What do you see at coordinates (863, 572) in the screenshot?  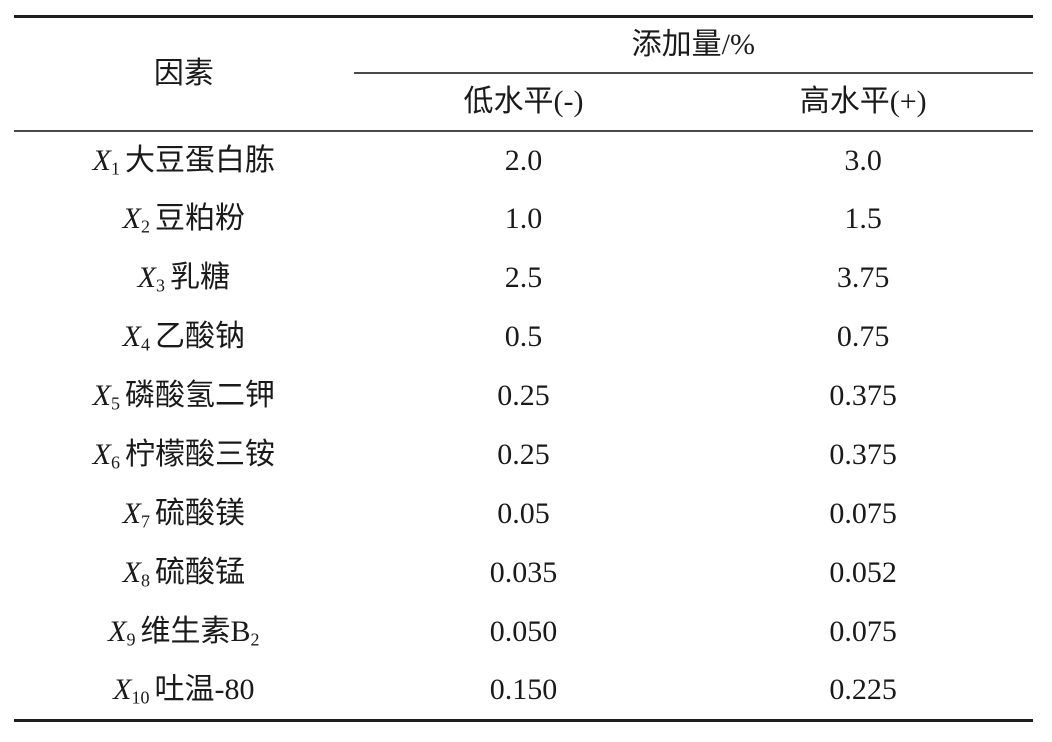 I see `high-level-value: 0.052` at bounding box center [863, 572].